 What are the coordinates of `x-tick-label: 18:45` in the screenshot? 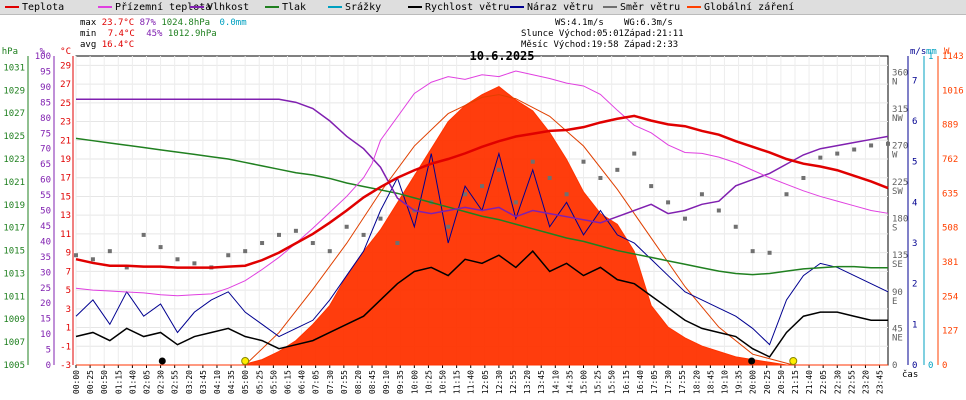 It's located at (710, 382).